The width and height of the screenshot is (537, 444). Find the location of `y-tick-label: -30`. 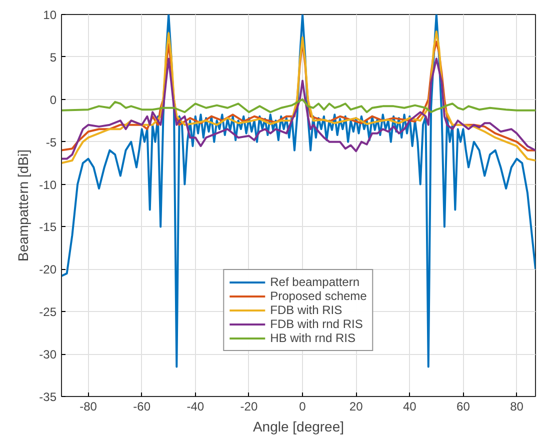

y-tick-label: -30 is located at coordinates (48, 355).